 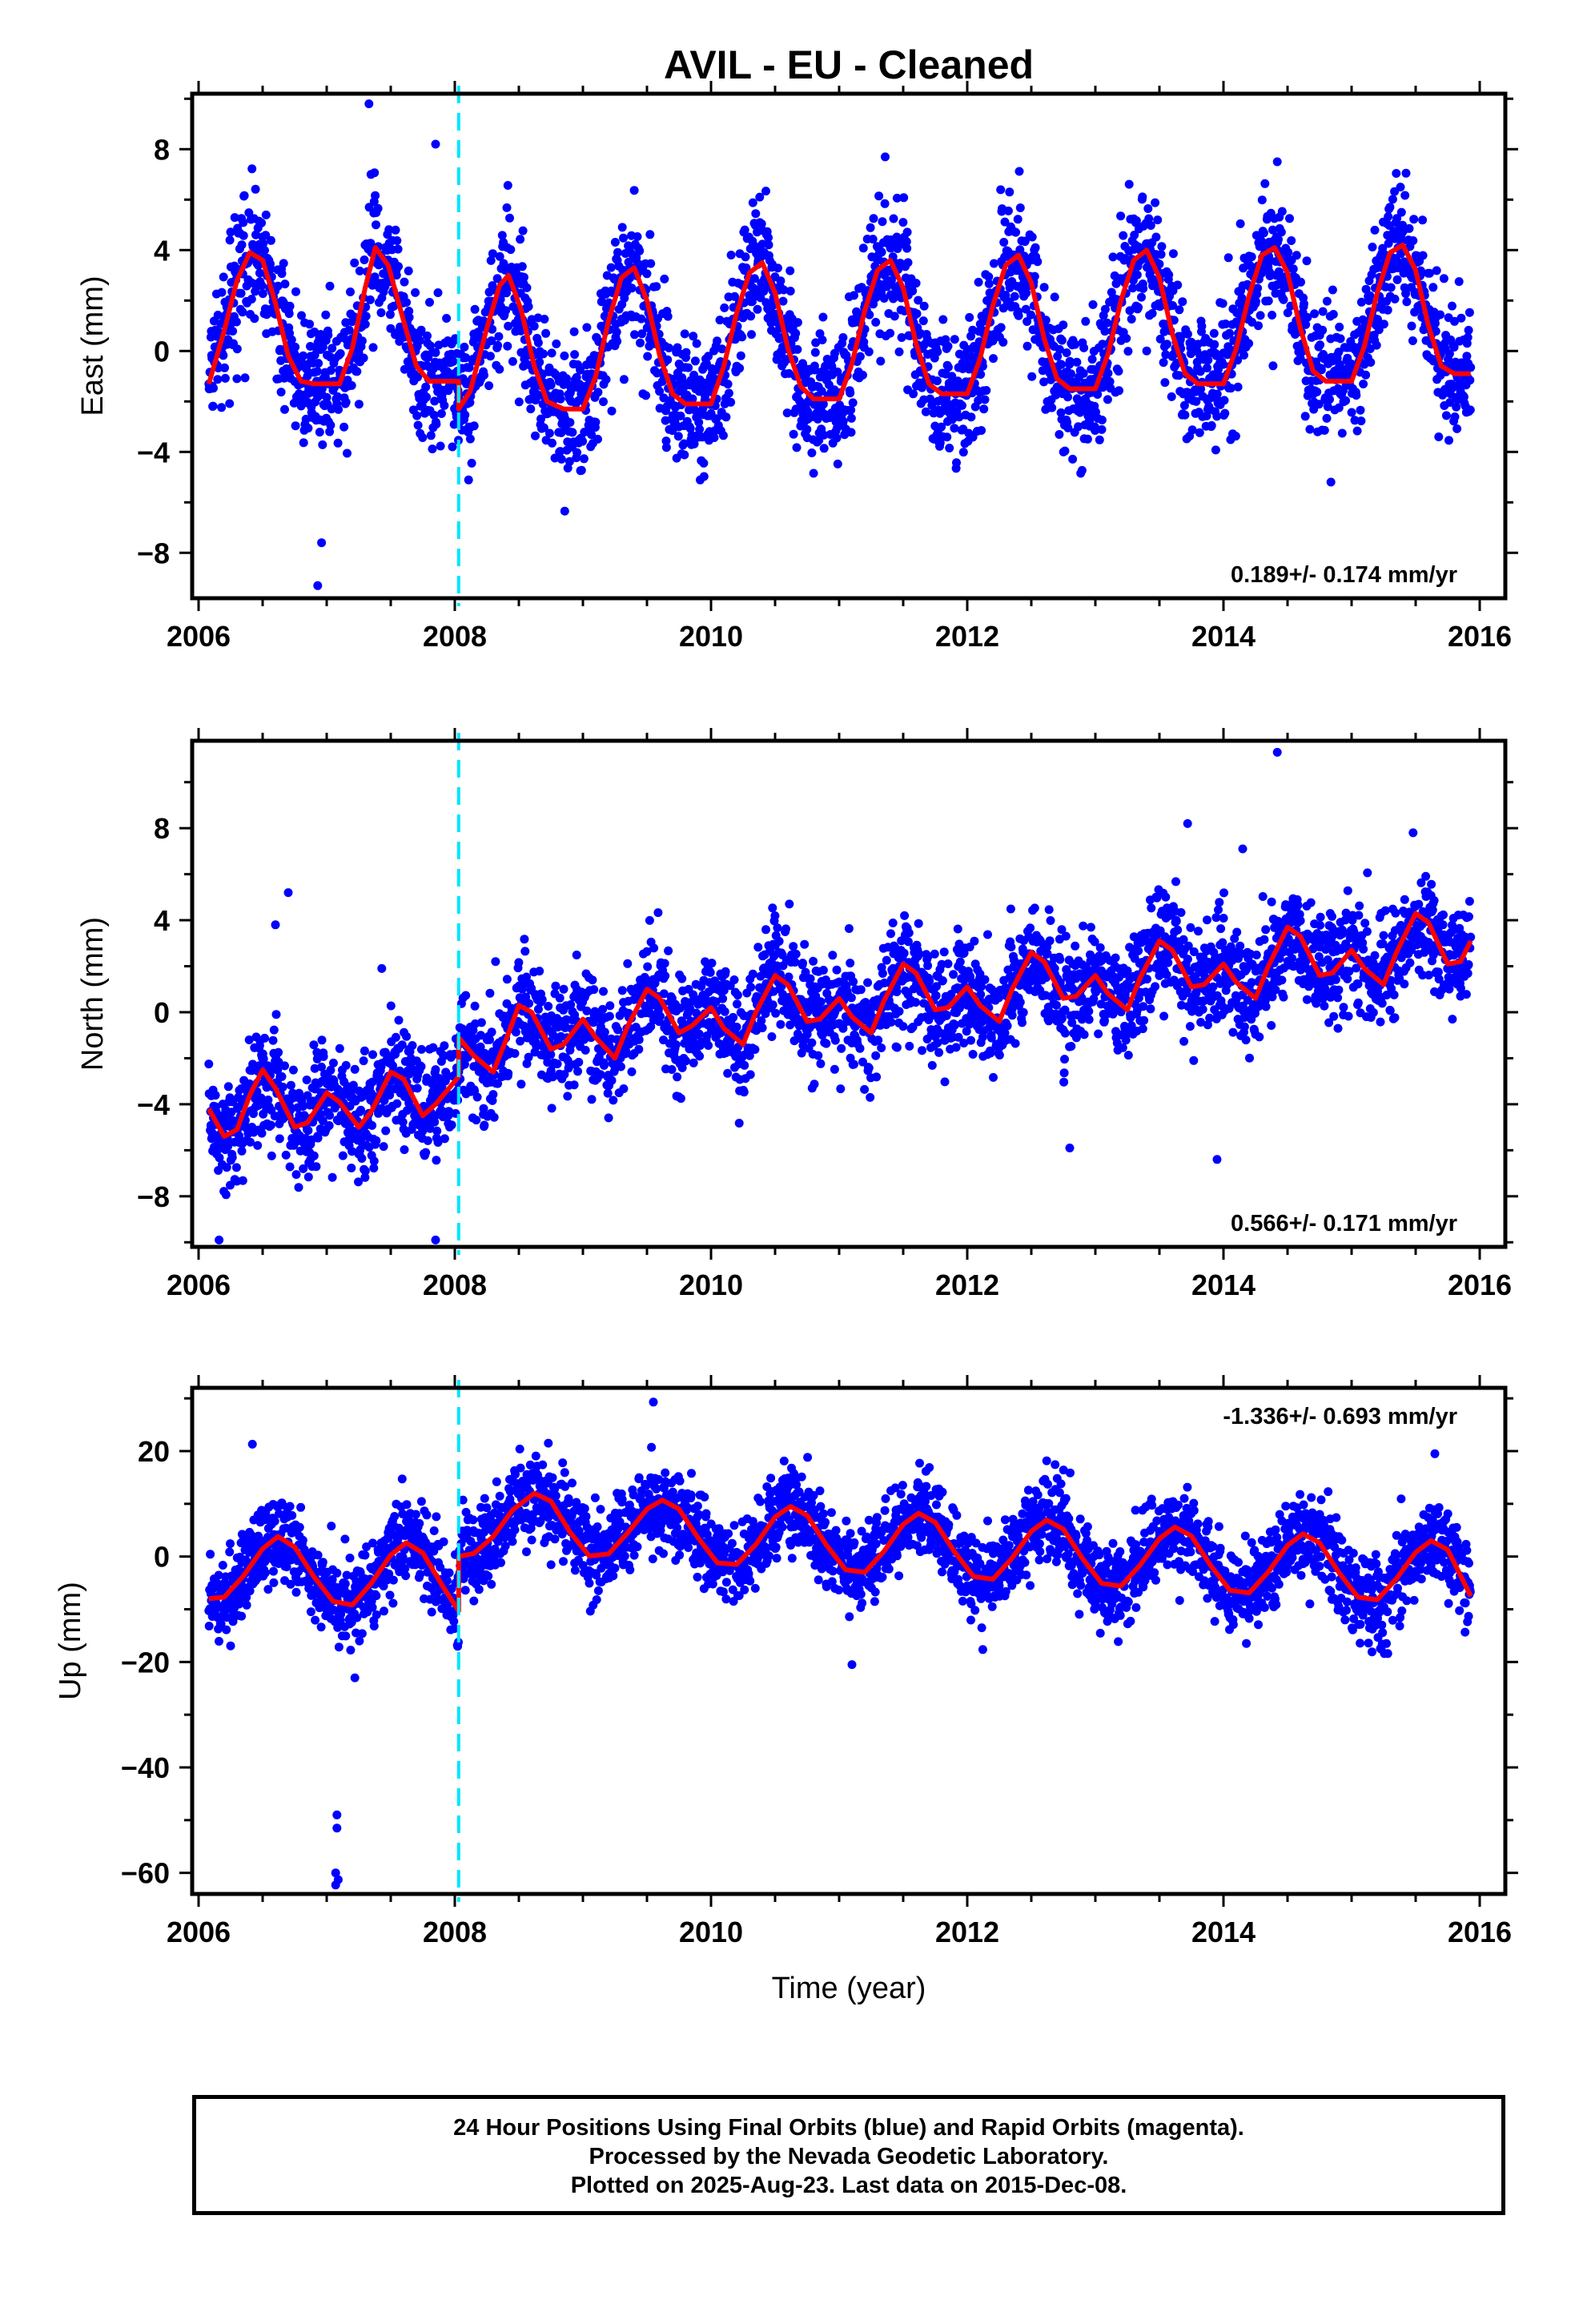 What do you see at coordinates (839, 327) in the screenshot?
I see `east-model-fit-line` at bounding box center [839, 327].